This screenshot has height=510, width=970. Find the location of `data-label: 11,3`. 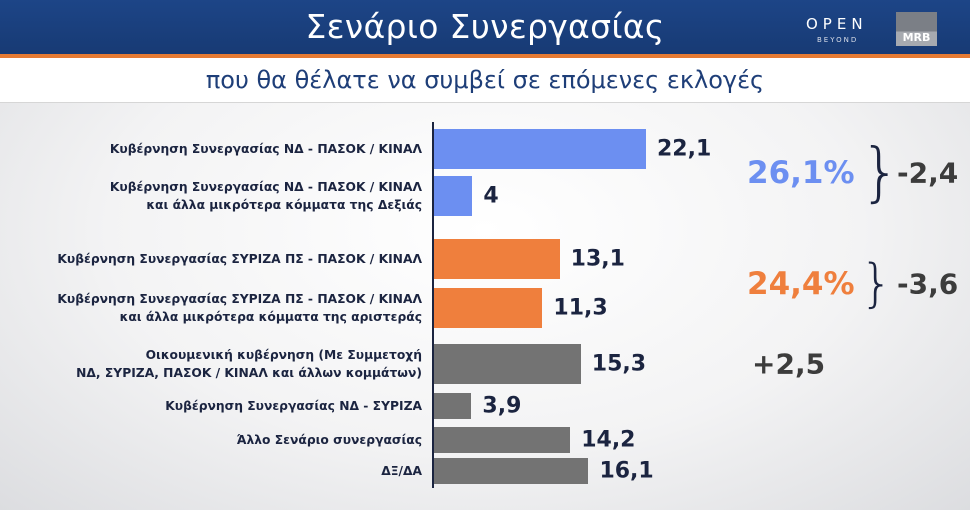

data-label: 11,3 is located at coordinates (580, 308).